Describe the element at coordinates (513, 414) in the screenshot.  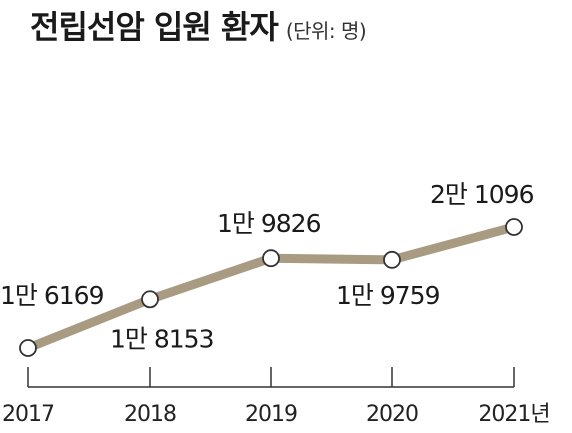
I see `x-tick-label: 2021년` at that location.